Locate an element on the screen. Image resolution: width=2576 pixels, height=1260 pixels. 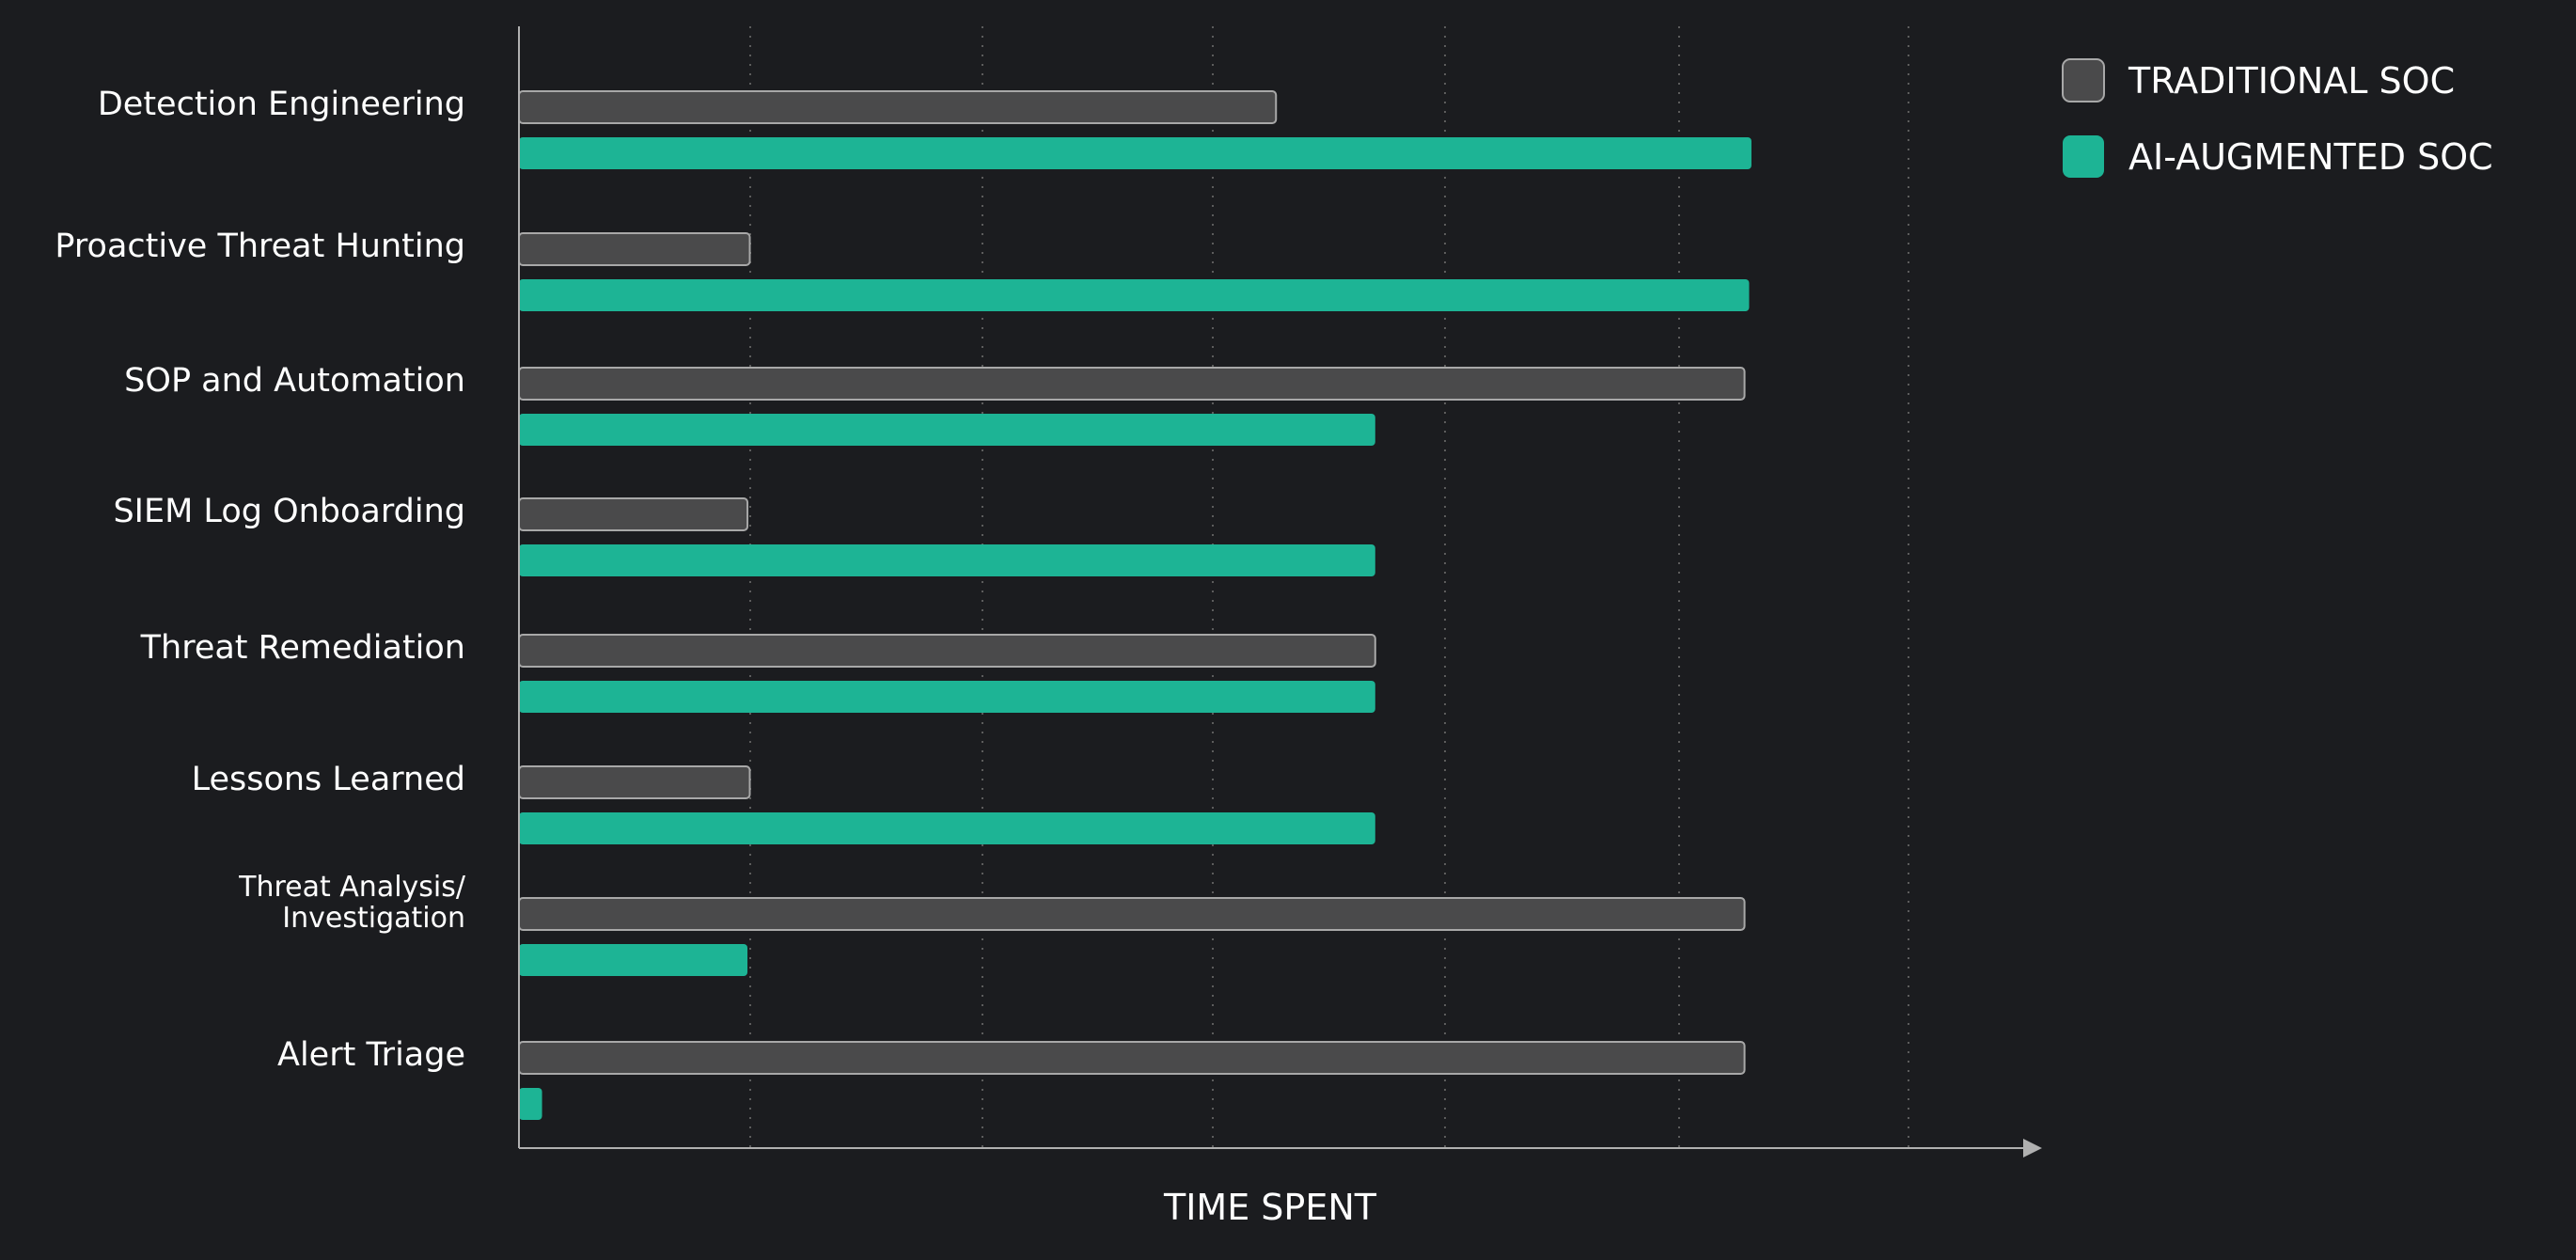
category-label: Threat Remediation is located at coordinates (303, 648).